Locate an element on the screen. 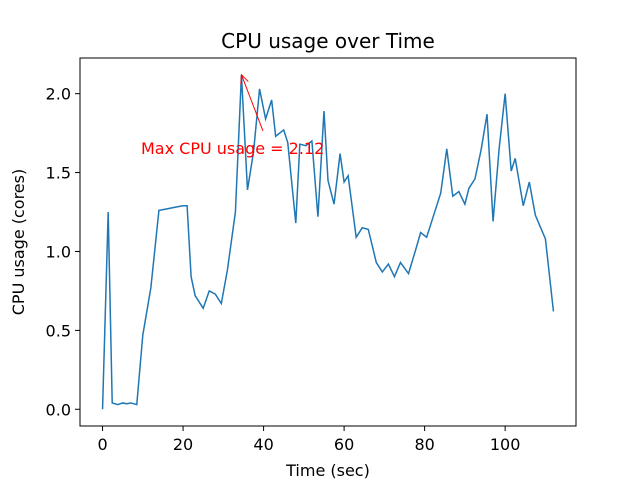 The width and height of the screenshot is (640, 480). x-tick-label: 60 is located at coordinates (344, 444).